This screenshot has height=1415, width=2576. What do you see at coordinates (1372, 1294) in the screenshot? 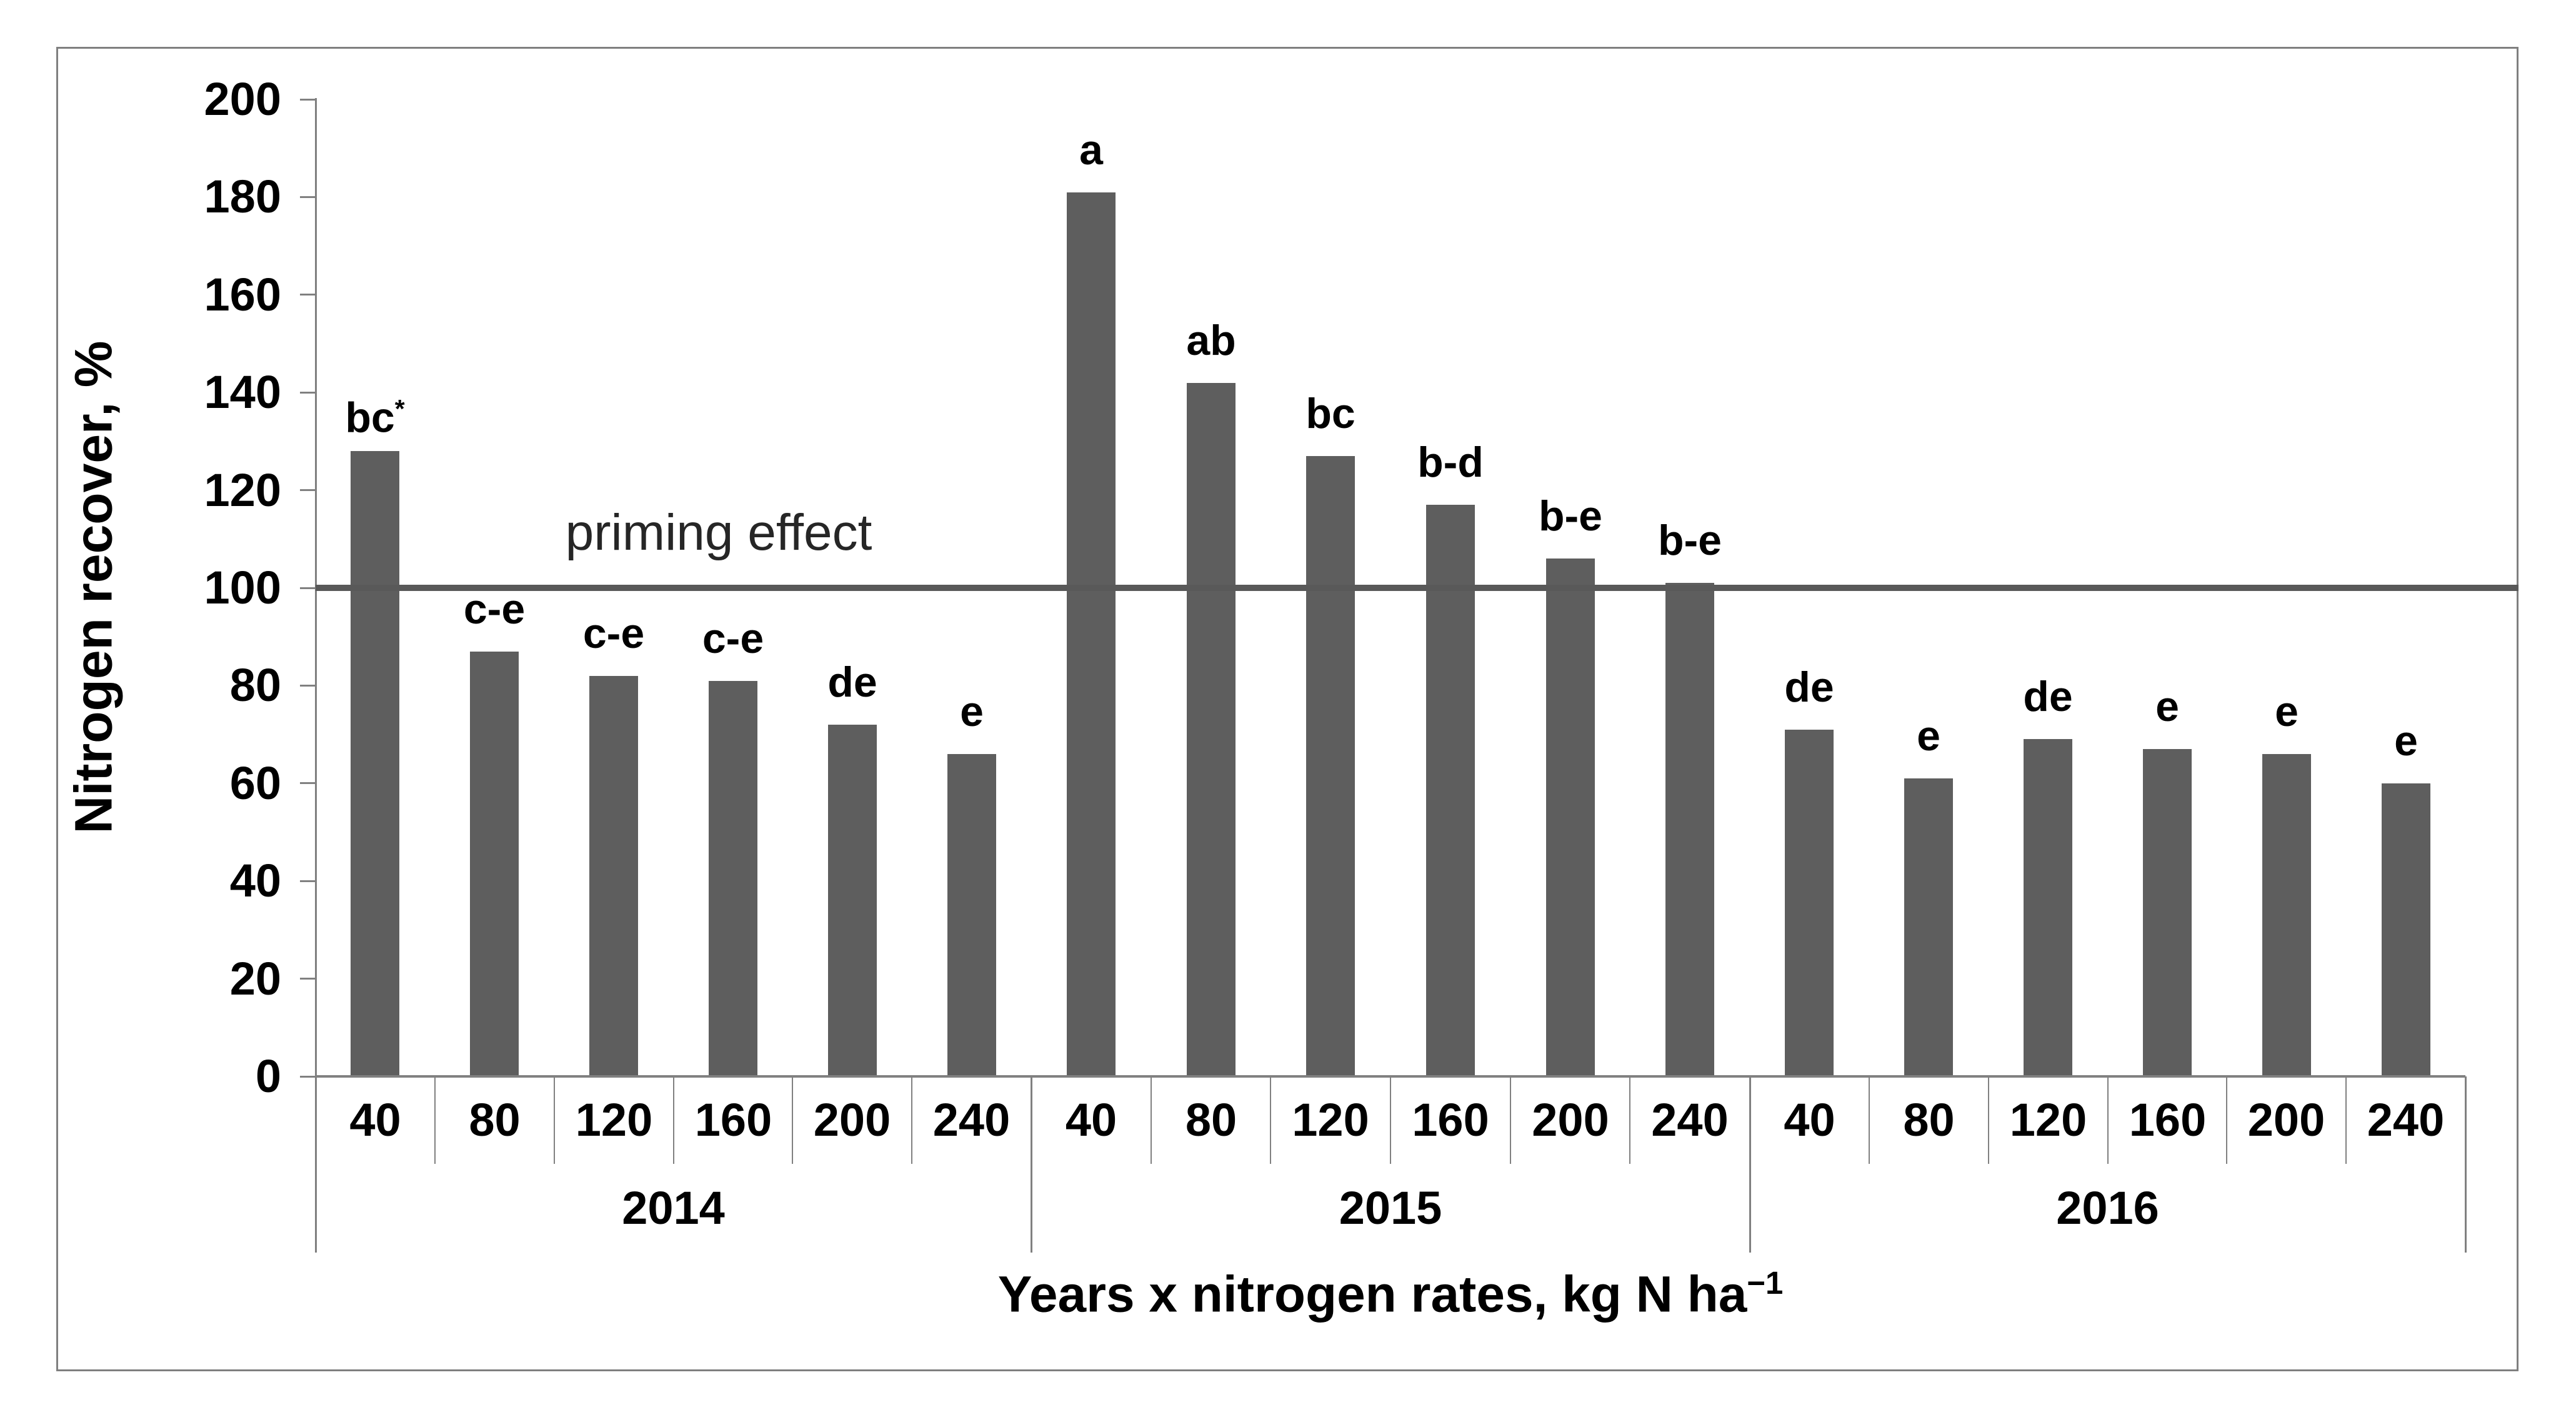
I see `x-axis-title-text: Years x nitrogen rates, kg N ha` at bounding box center [1372, 1294].